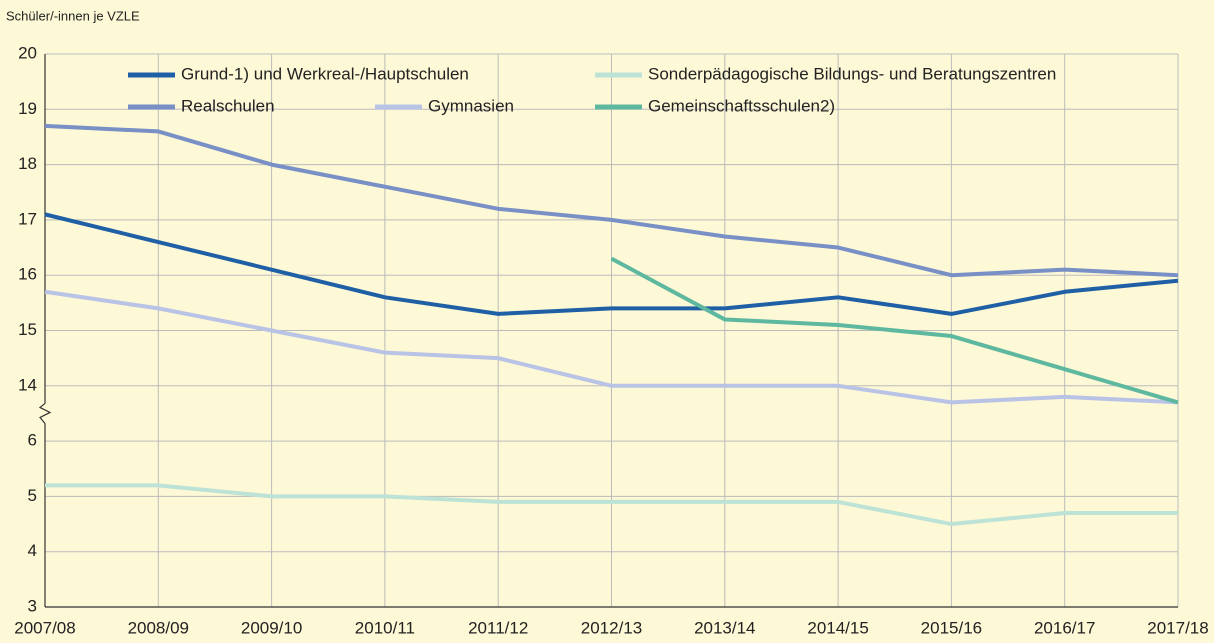 This screenshot has width=1214, height=643. I want to click on y-tick-label: 19, so click(27, 108).